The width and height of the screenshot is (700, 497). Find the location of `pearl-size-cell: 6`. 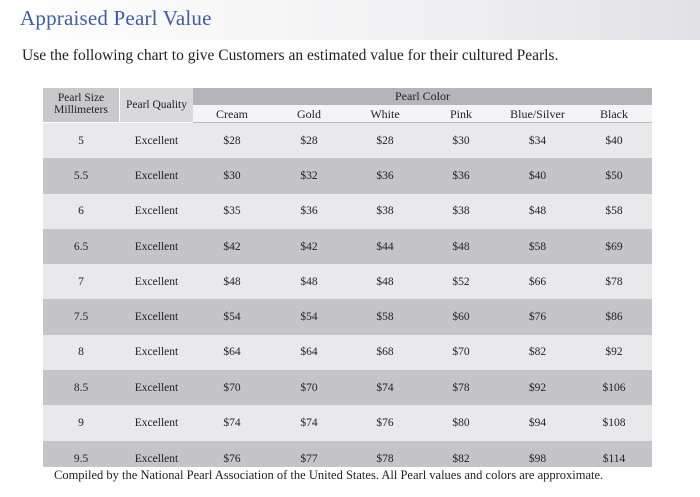

pearl-size-cell: 6 is located at coordinates (81, 211).